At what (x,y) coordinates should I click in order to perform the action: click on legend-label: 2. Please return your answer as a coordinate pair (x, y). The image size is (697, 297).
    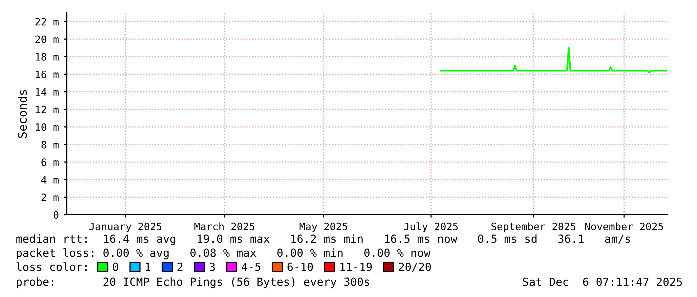
    Looking at the image, I should click on (180, 267).